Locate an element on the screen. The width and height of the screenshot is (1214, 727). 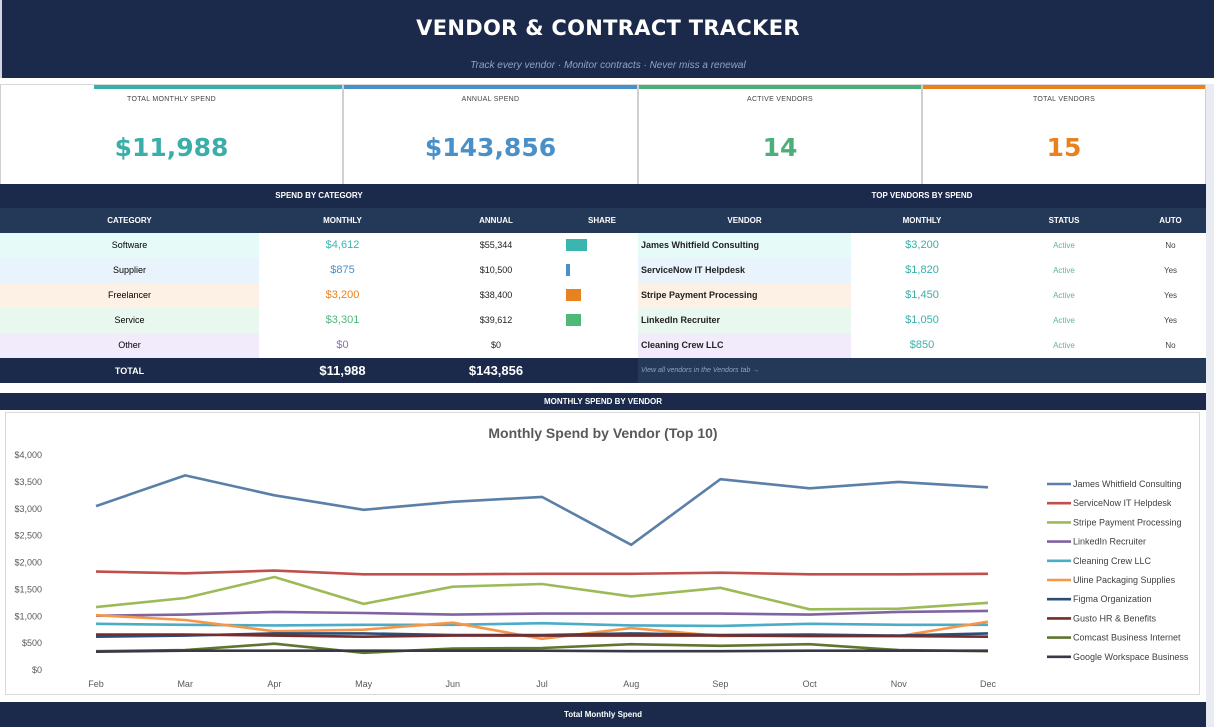
category-monthly: $0 is located at coordinates (342, 345).